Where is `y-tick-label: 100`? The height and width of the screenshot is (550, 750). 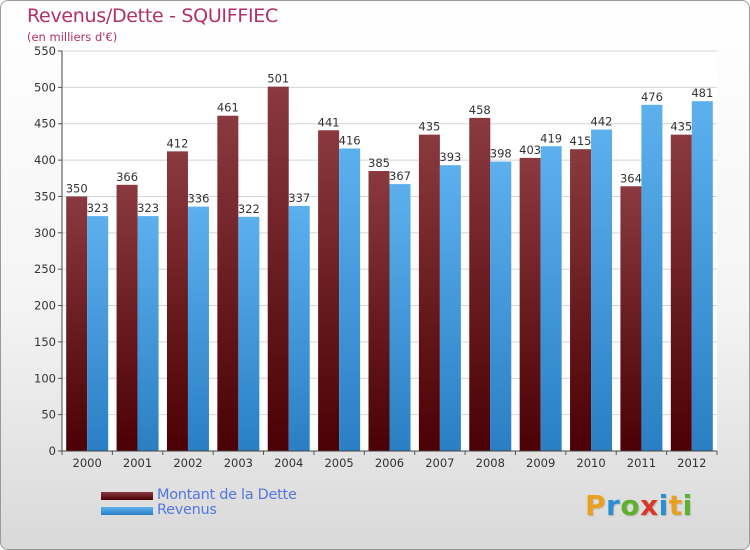
y-tick-label: 100 is located at coordinates (45, 378).